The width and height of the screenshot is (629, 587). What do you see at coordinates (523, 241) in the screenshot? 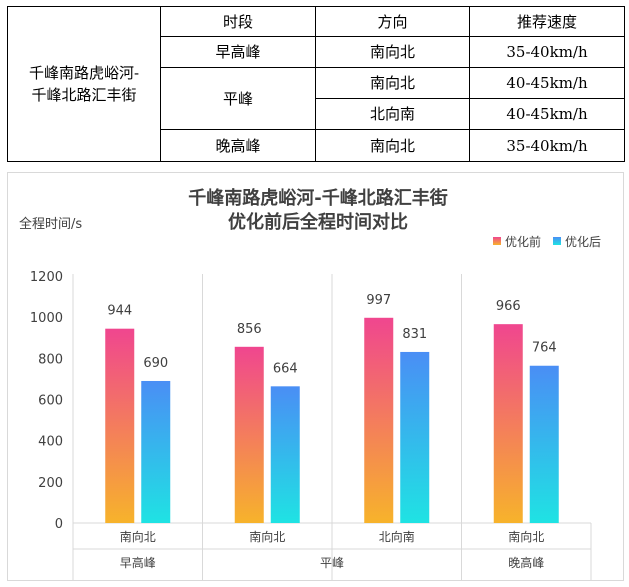
I see `legend-label: 优化前` at bounding box center [523, 241].